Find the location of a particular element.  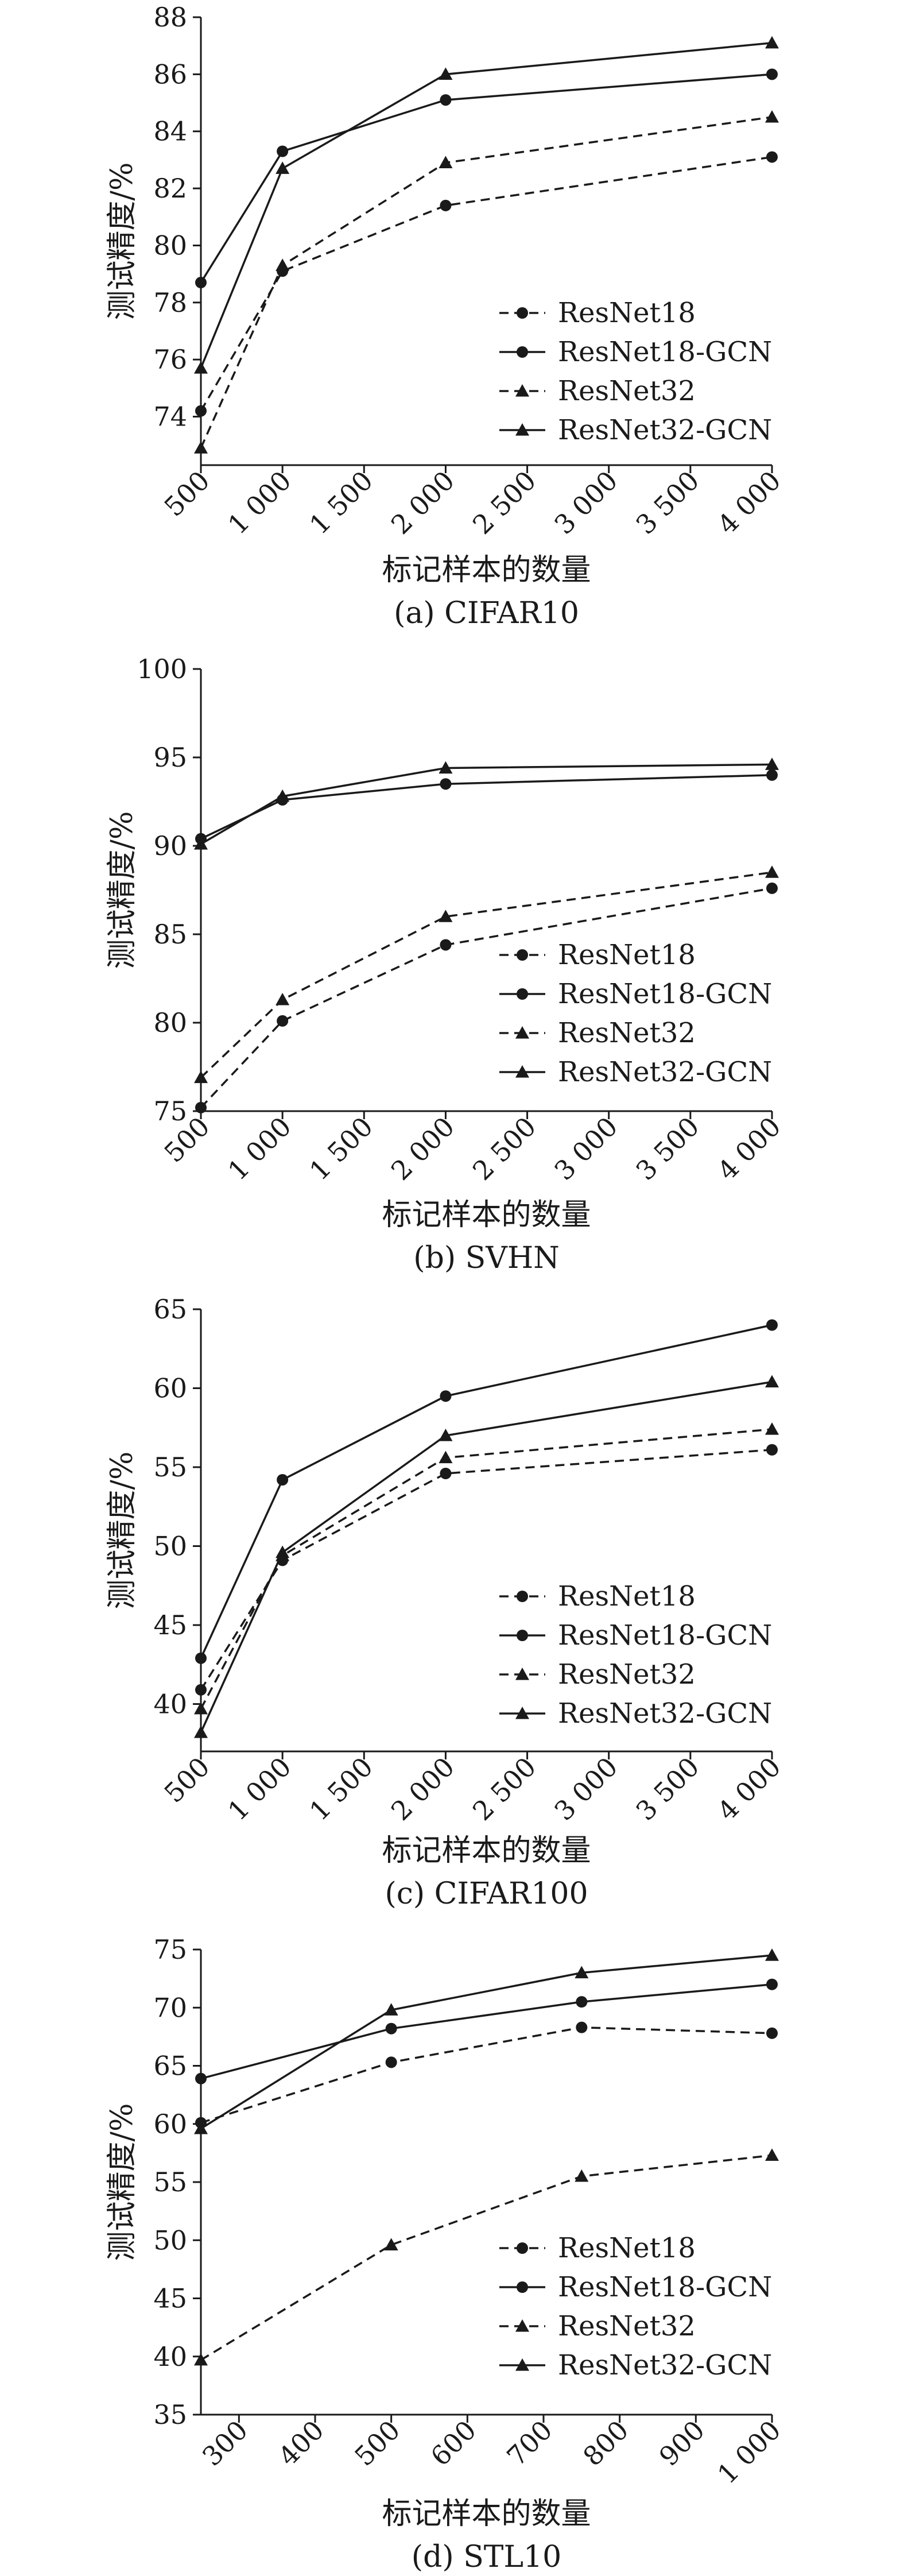

x-tick-label: 400 is located at coordinates (301, 2443).